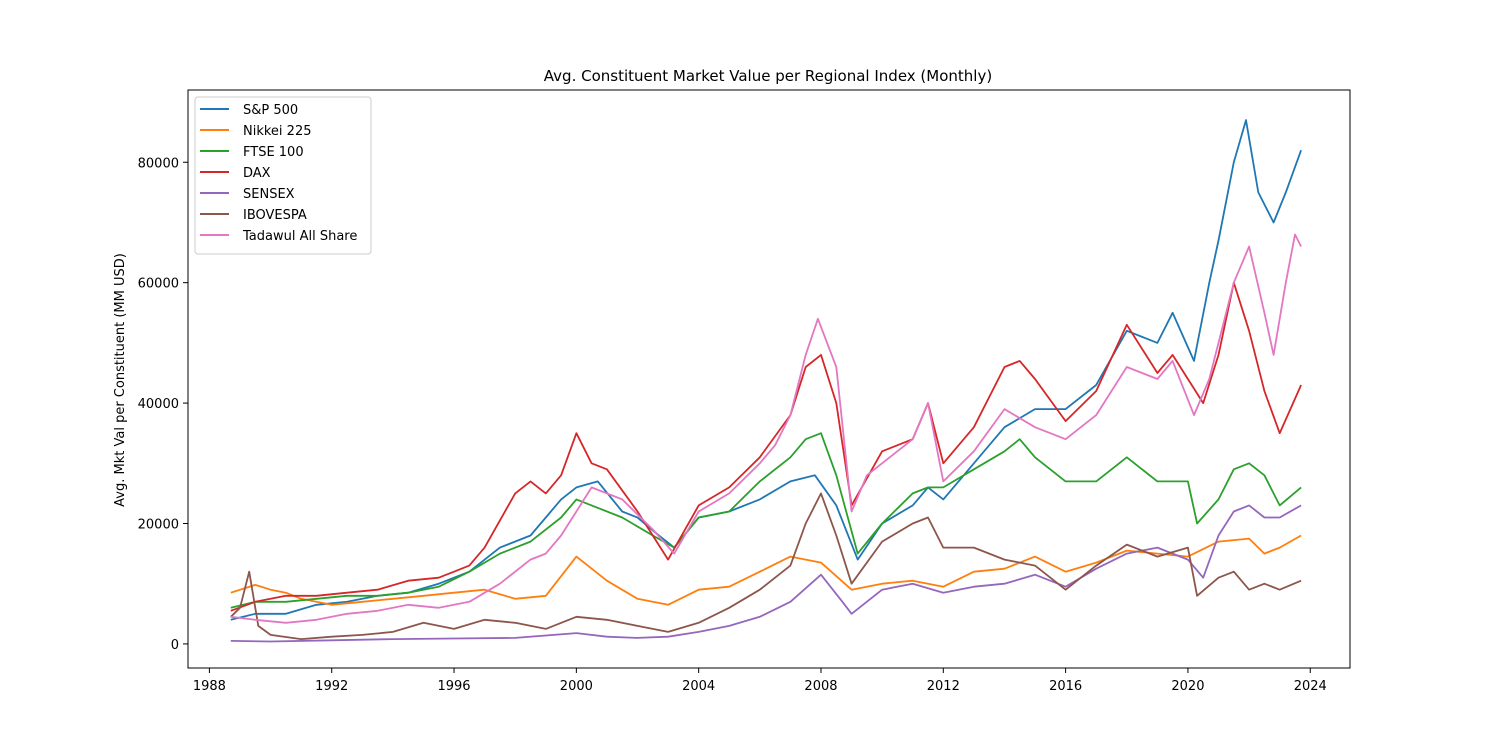 This screenshot has height=750, width=1500. I want to click on x-tick-label: 1996, so click(453, 686).